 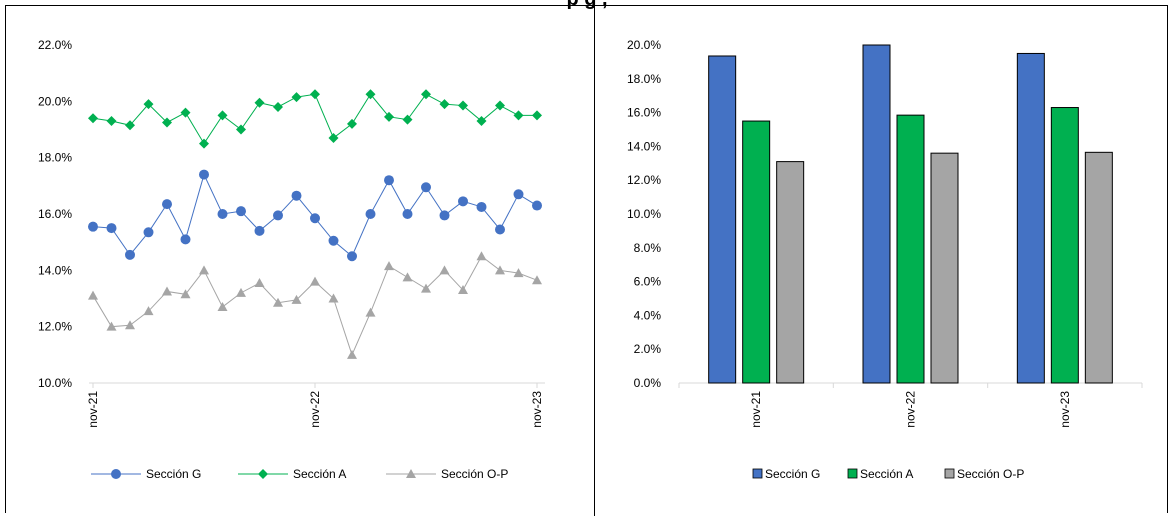 What do you see at coordinates (648, 248) in the screenshot?
I see `y-tick-label: 8.0%` at bounding box center [648, 248].